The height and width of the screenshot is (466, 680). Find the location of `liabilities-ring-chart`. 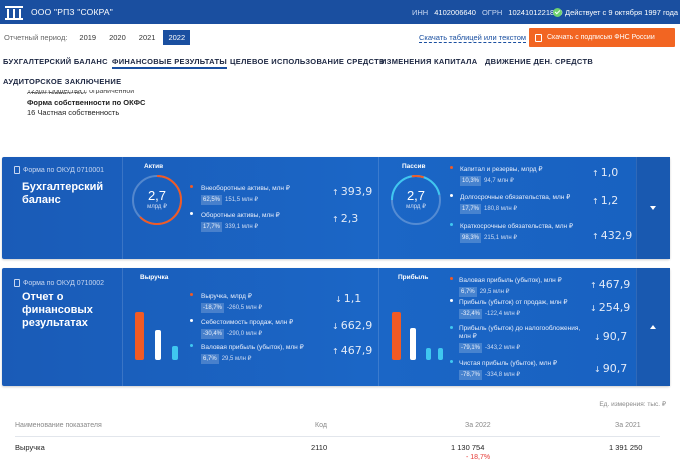

liabilities-ring-chart is located at coordinates (416, 200).